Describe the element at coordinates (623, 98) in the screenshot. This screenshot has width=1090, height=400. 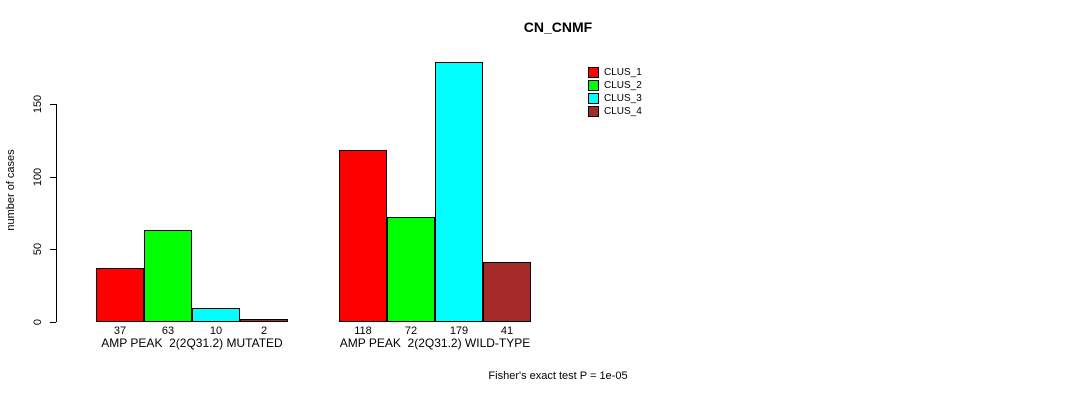
I see `legend-label: CLUS_3` at that location.